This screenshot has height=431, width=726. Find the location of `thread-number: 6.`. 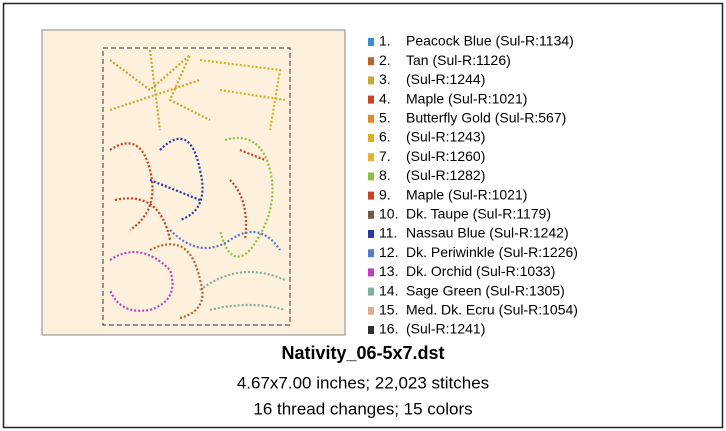

thread-number: 6. is located at coordinates (385, 137).